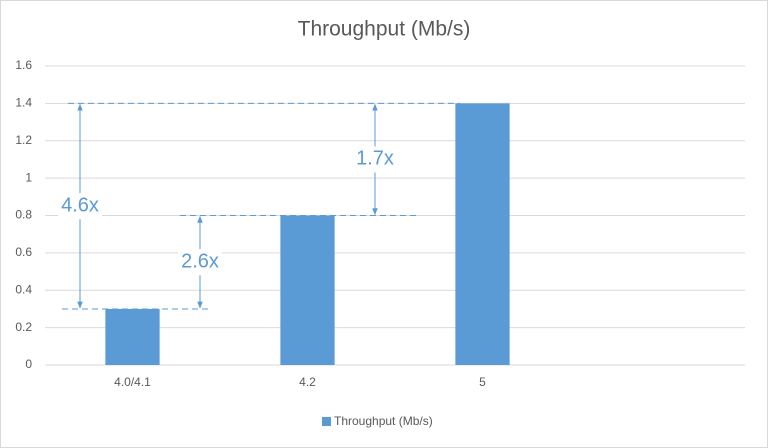  Describe the element at coordinates (383, 421) in the screenshot. I see `legend-label: Throughput (Mb/s)` at that location.